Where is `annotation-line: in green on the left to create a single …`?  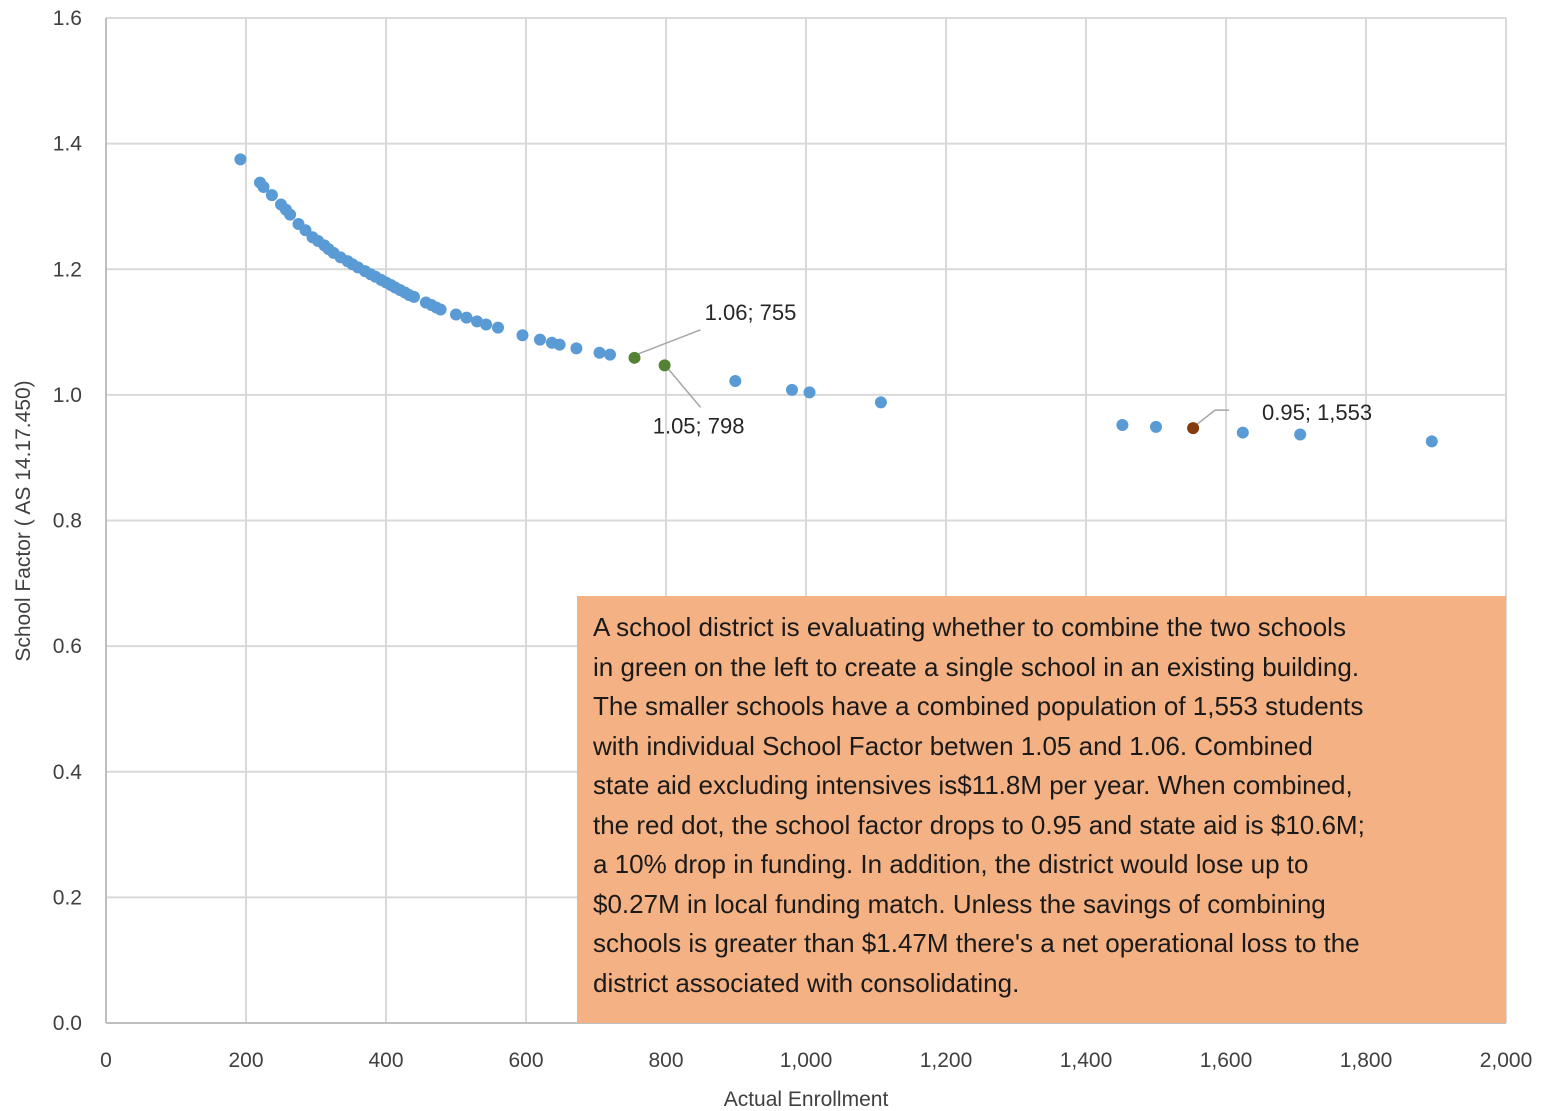
annotation-line: in green on the left to create a single … is located at coordinates (976, 666).